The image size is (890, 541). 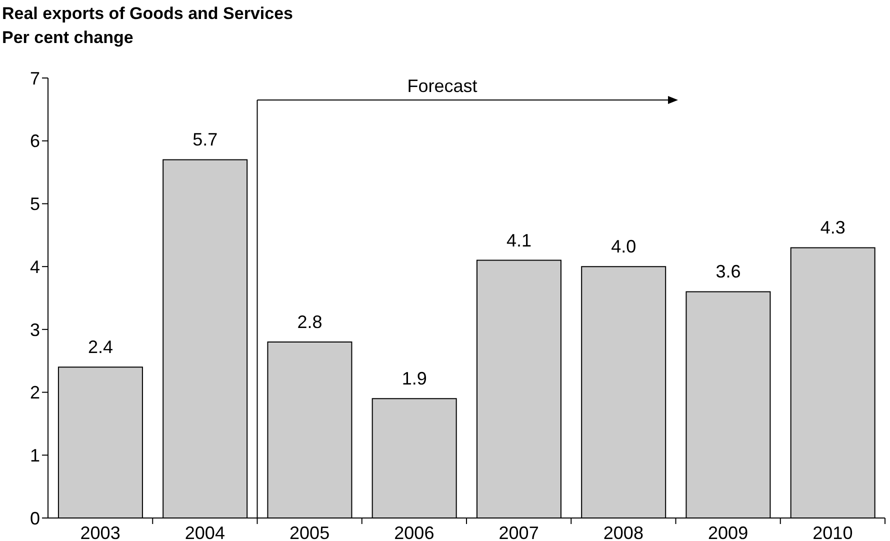 I want to click on data-label: 3.6, so click(x=728, y=272).